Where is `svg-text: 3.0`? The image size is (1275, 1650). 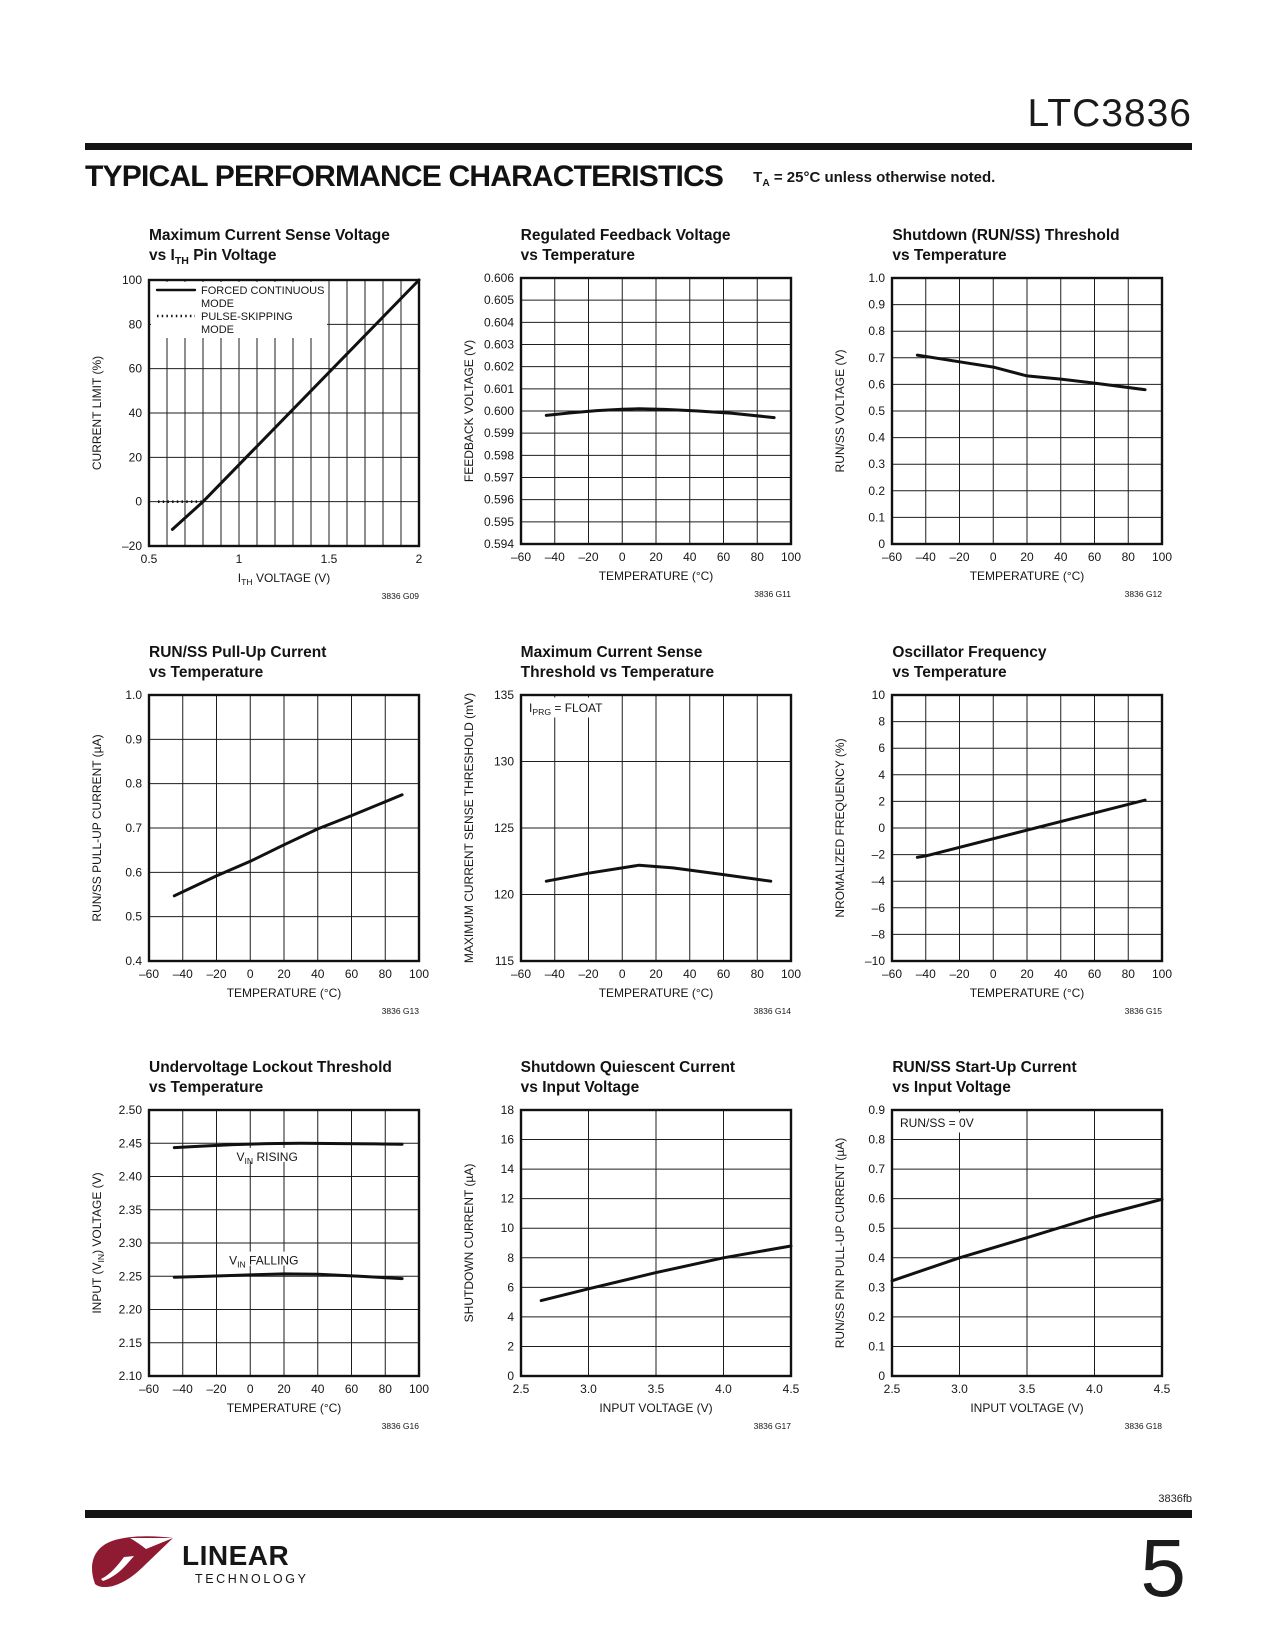
svg-text: 3.0 is located at coordinates (588, 1389).